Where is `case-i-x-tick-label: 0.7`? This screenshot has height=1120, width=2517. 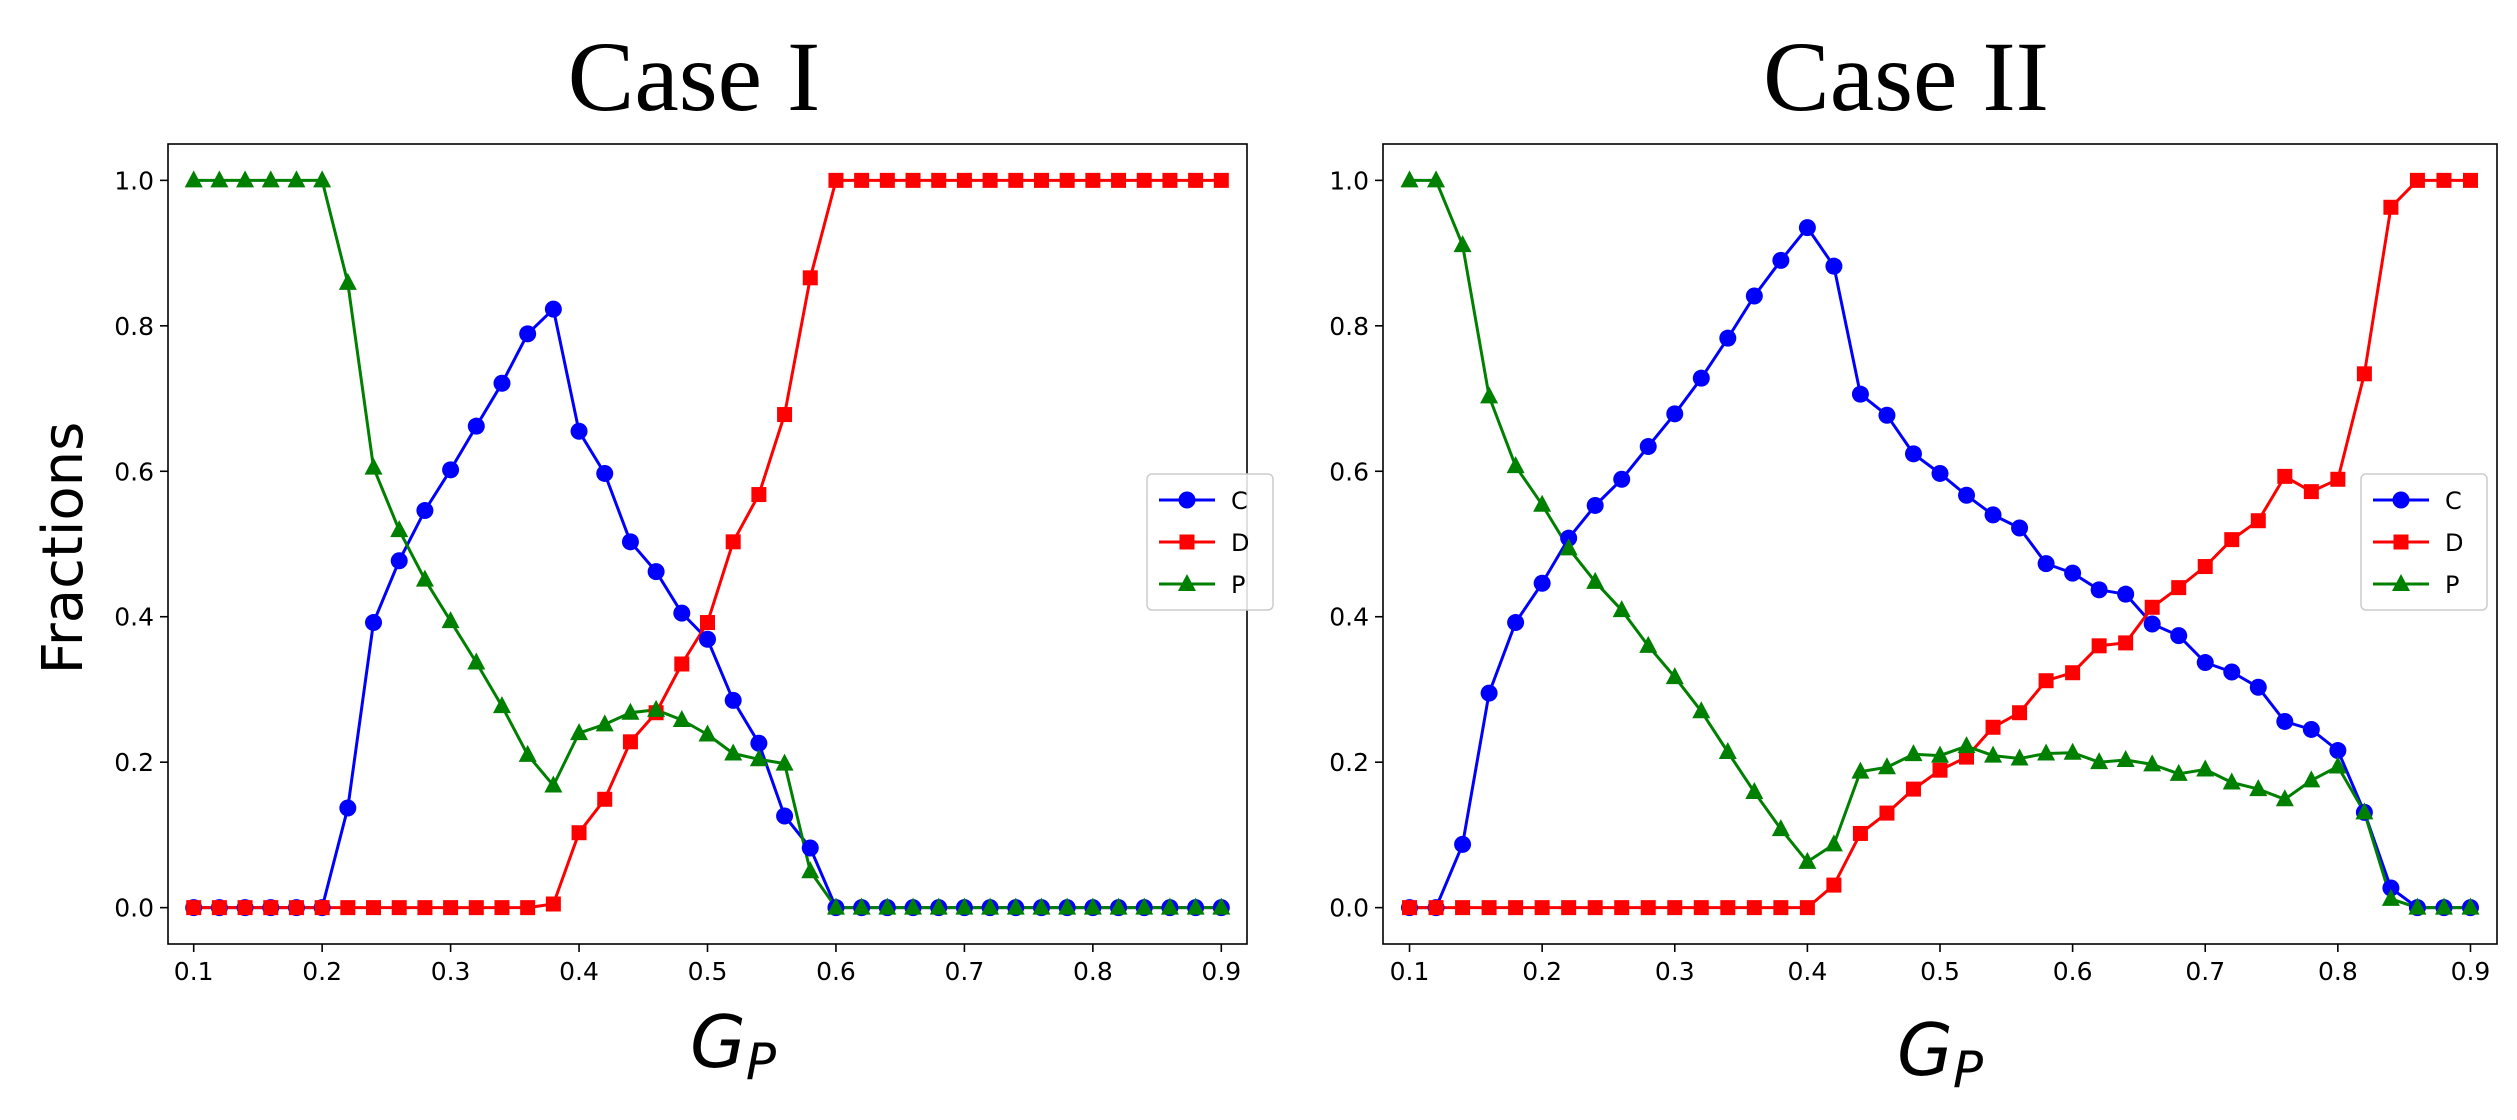
case-i-x-tick-label: 0.7 is located at coordinates (965, 971).